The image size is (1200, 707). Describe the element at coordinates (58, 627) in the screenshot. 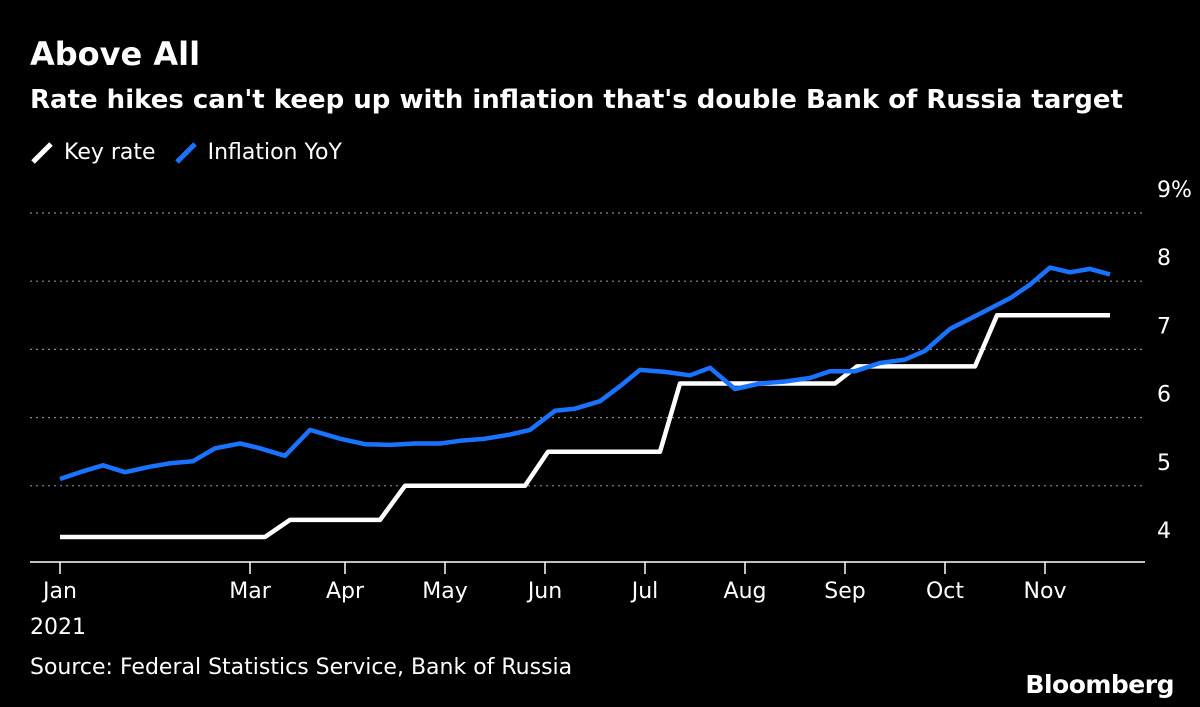

I see `x-year-label: 2021` at that location.